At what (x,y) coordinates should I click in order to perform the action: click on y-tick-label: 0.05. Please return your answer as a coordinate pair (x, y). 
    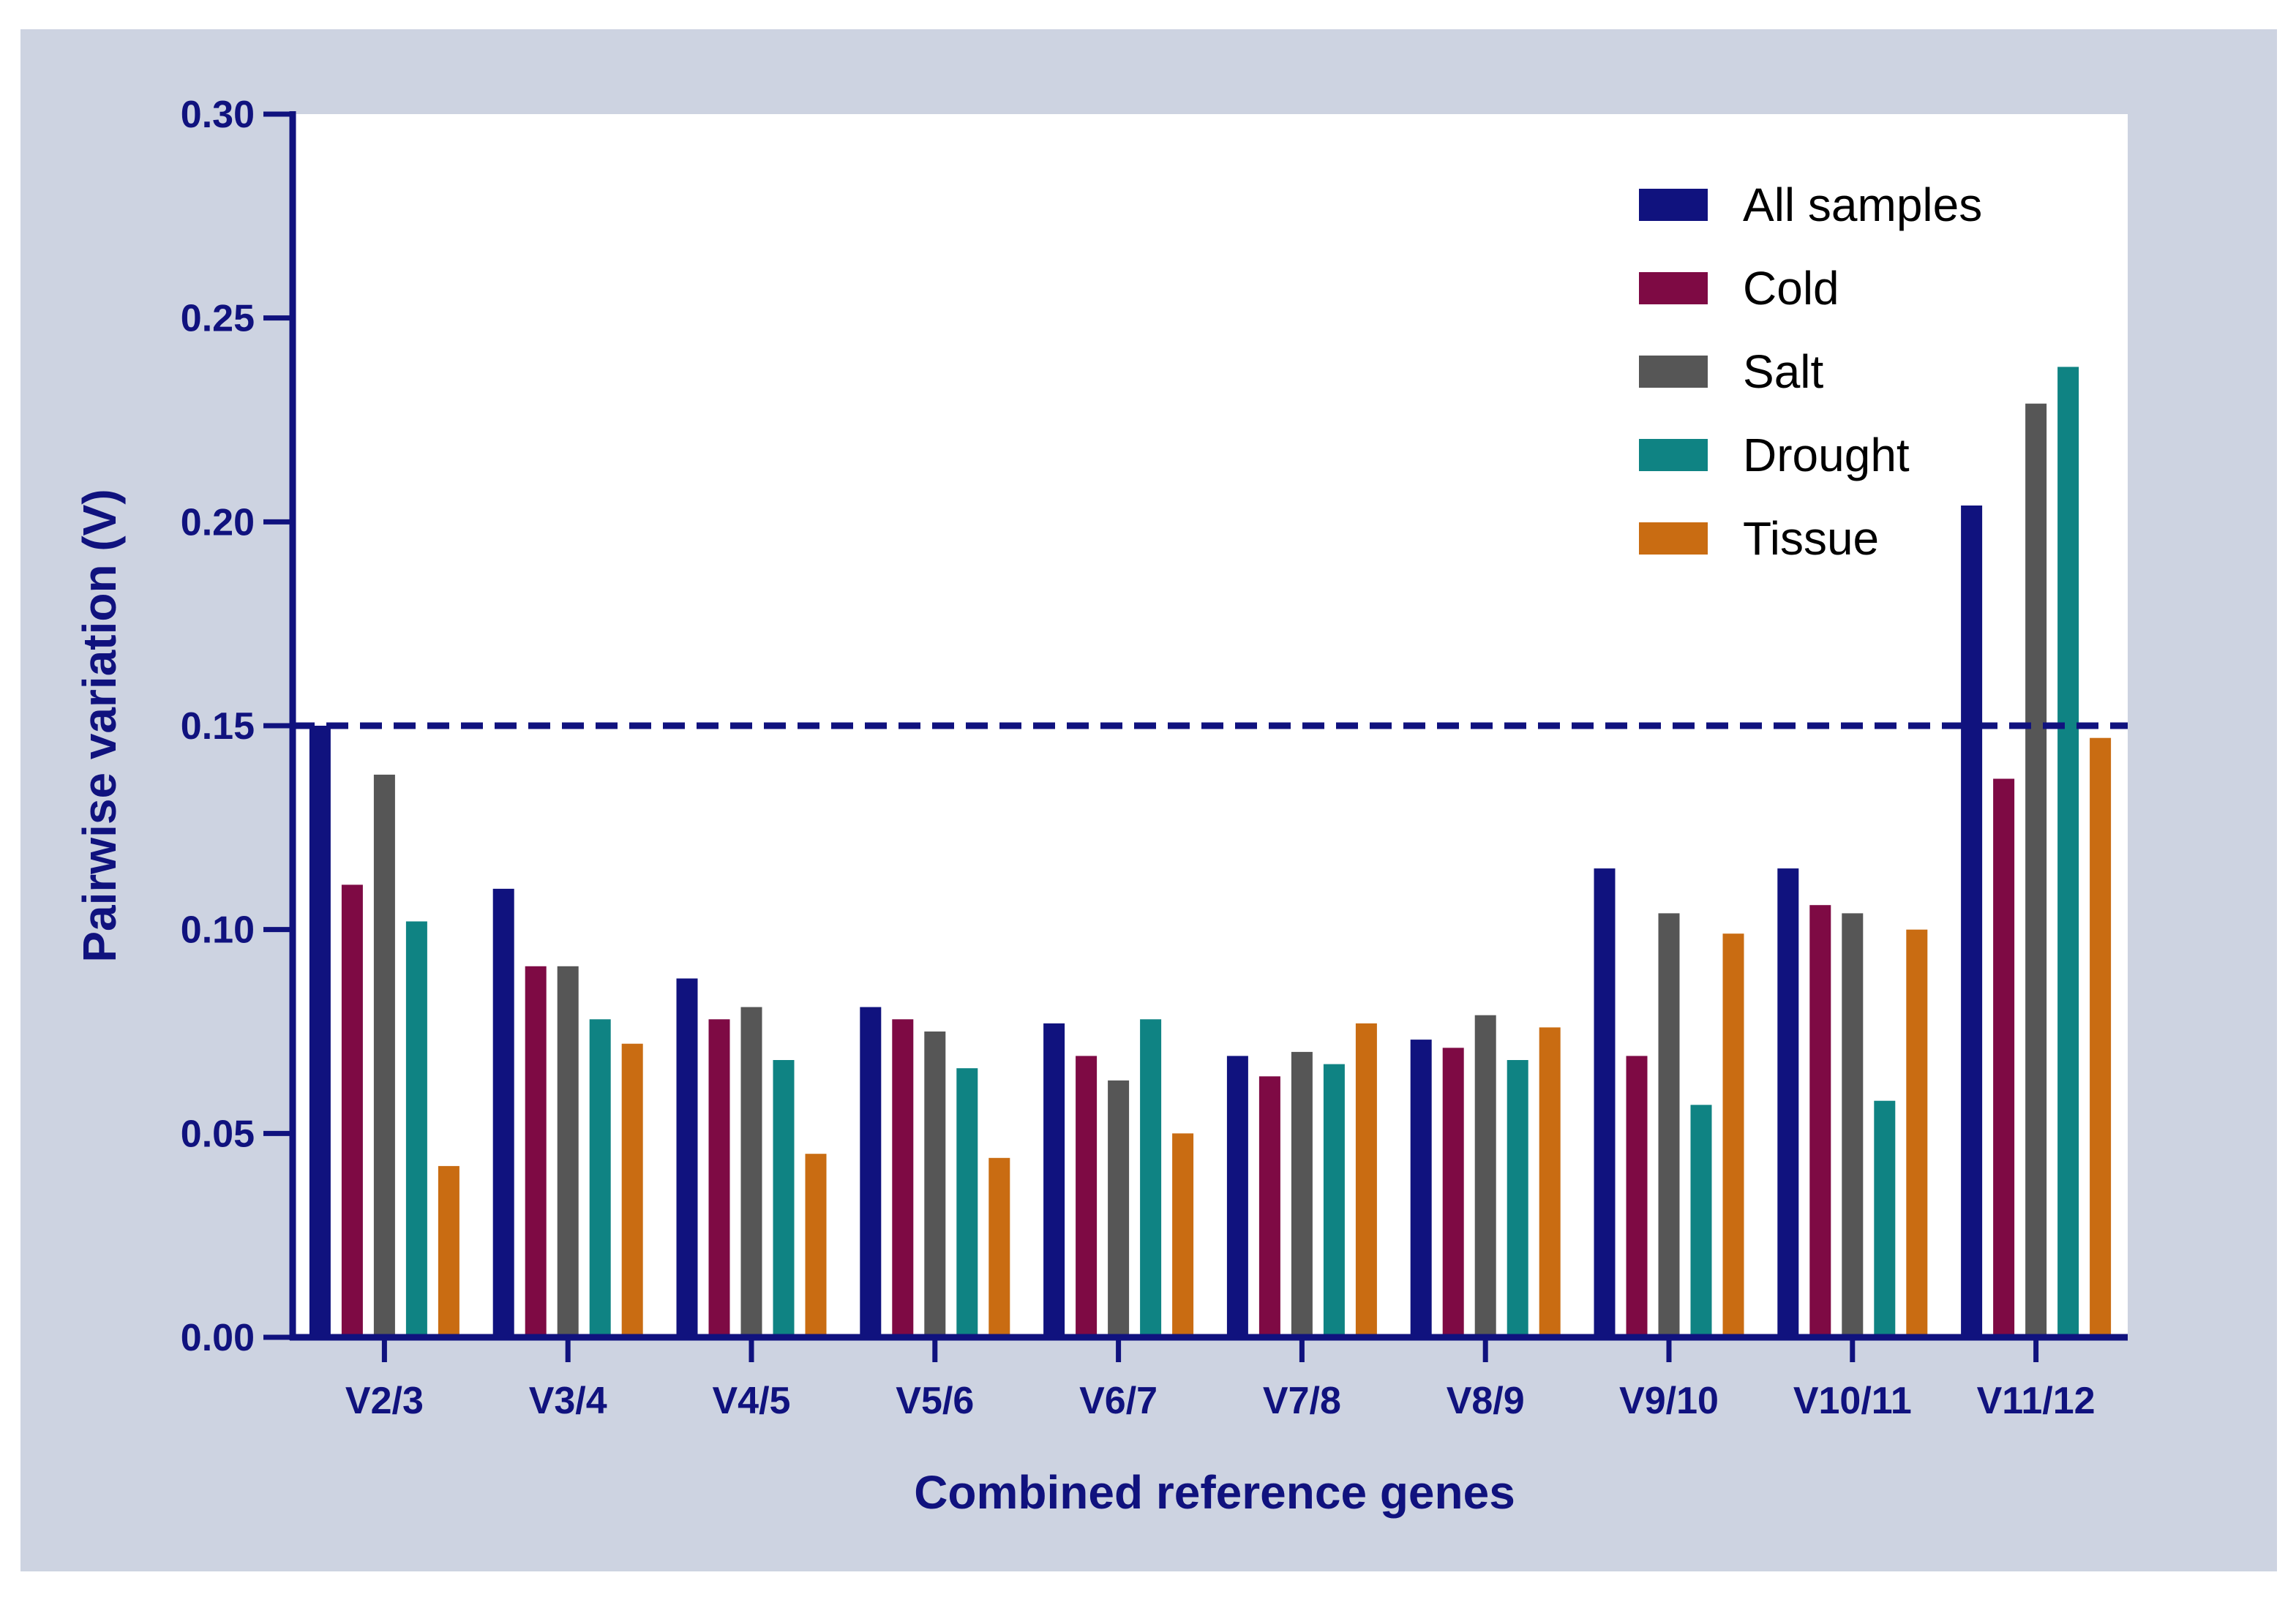
    Looking at the image, I should click on (218, 1134).